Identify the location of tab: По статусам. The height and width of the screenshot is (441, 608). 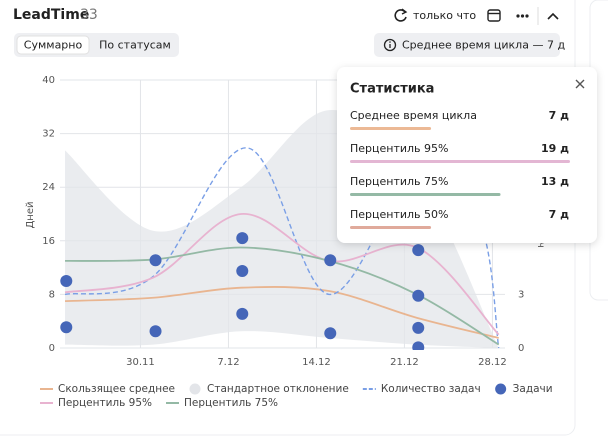
(135, 45).